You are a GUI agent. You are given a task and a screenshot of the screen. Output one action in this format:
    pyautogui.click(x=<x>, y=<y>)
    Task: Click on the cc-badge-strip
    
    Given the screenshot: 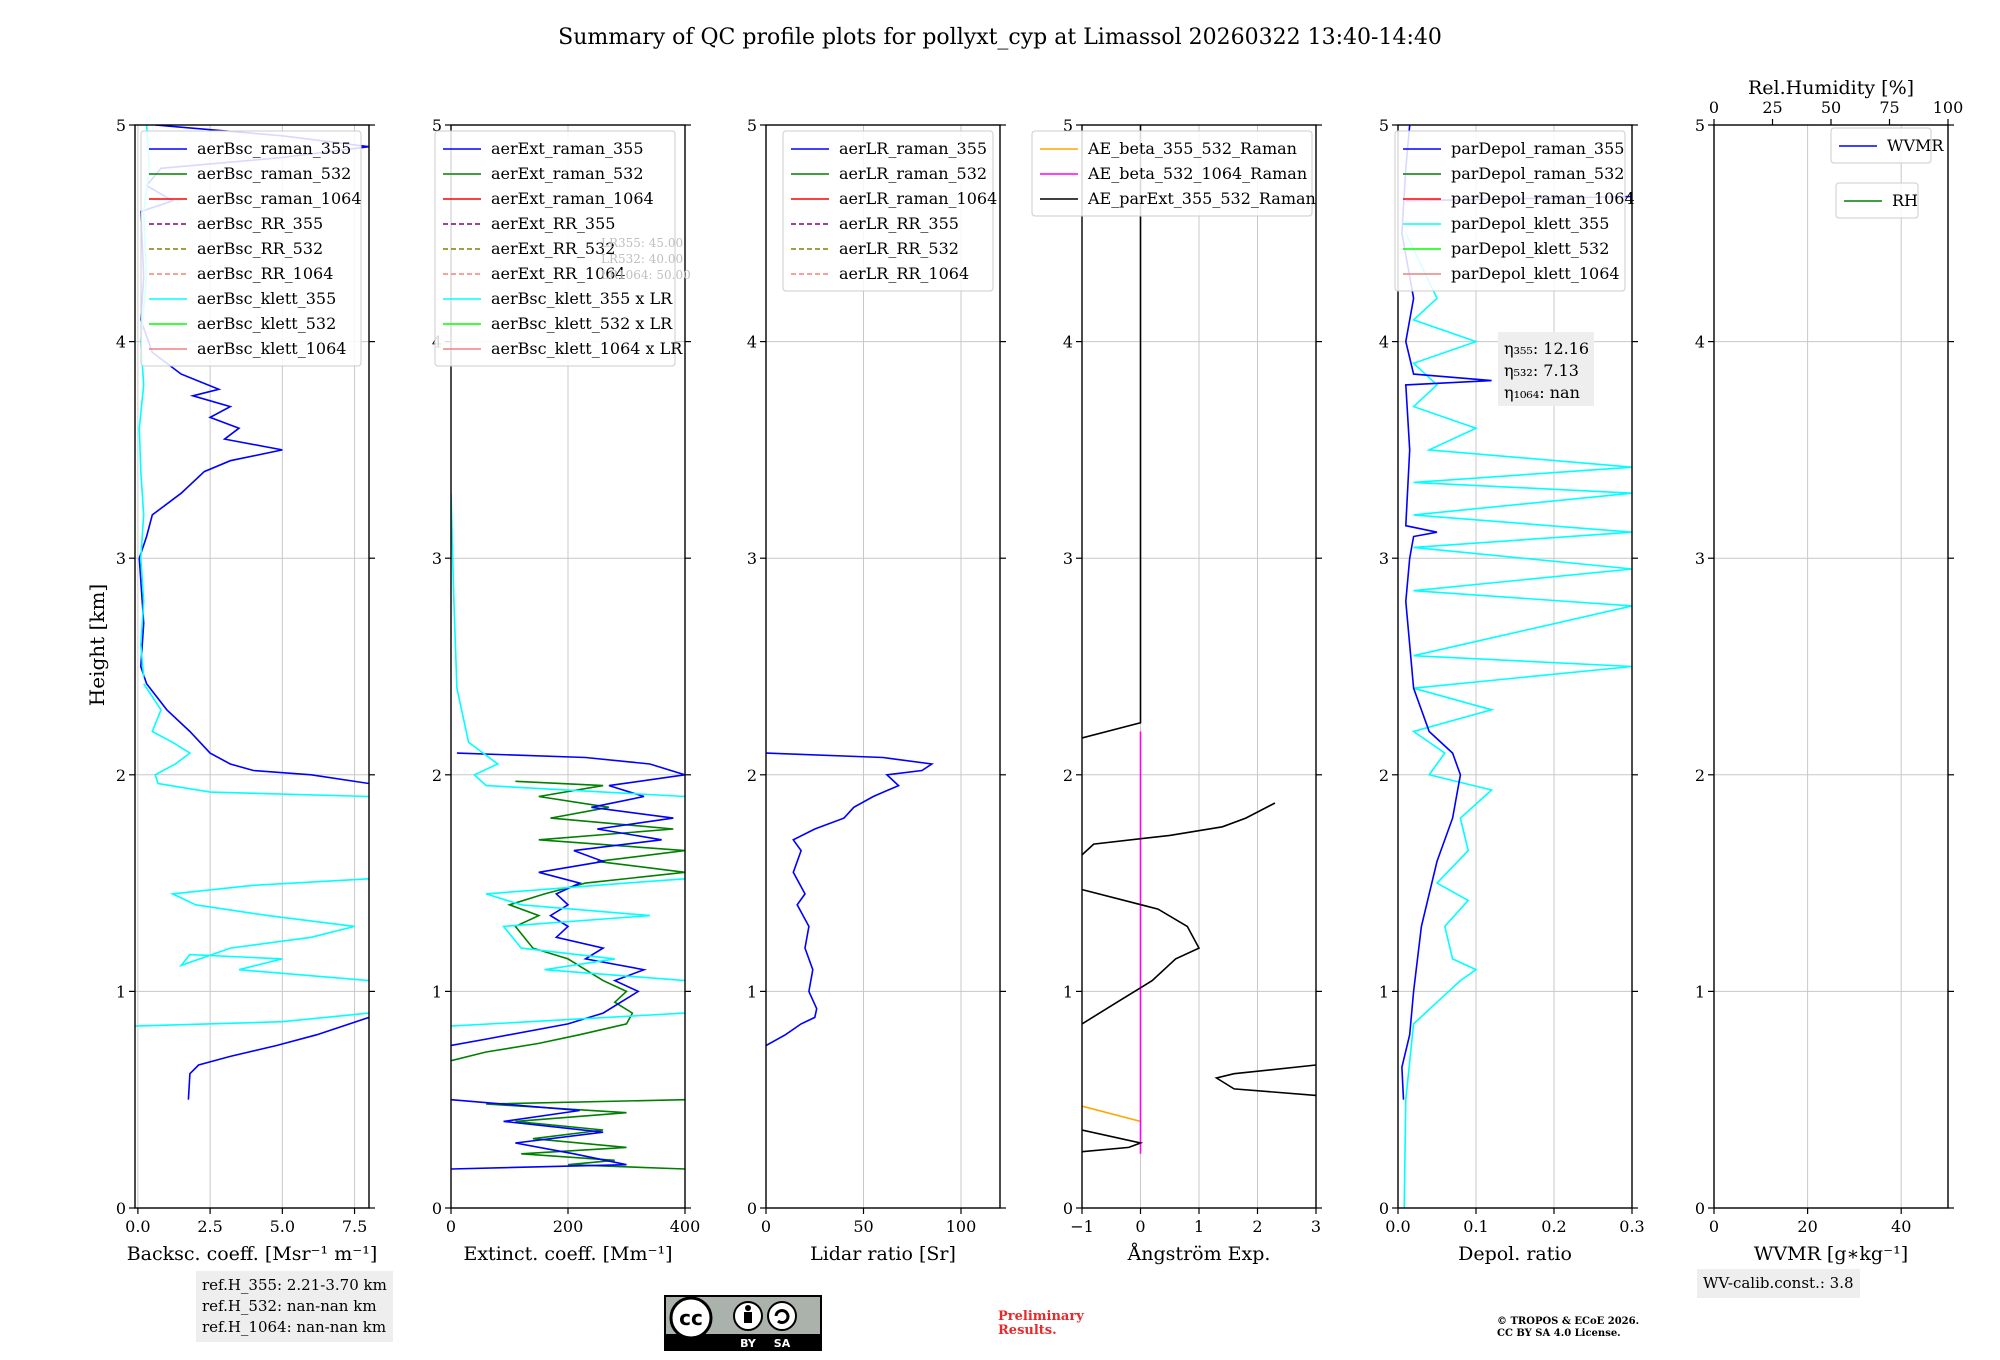 What is the action you would take?
    pyautogui.click(x=743, y=1342)
    